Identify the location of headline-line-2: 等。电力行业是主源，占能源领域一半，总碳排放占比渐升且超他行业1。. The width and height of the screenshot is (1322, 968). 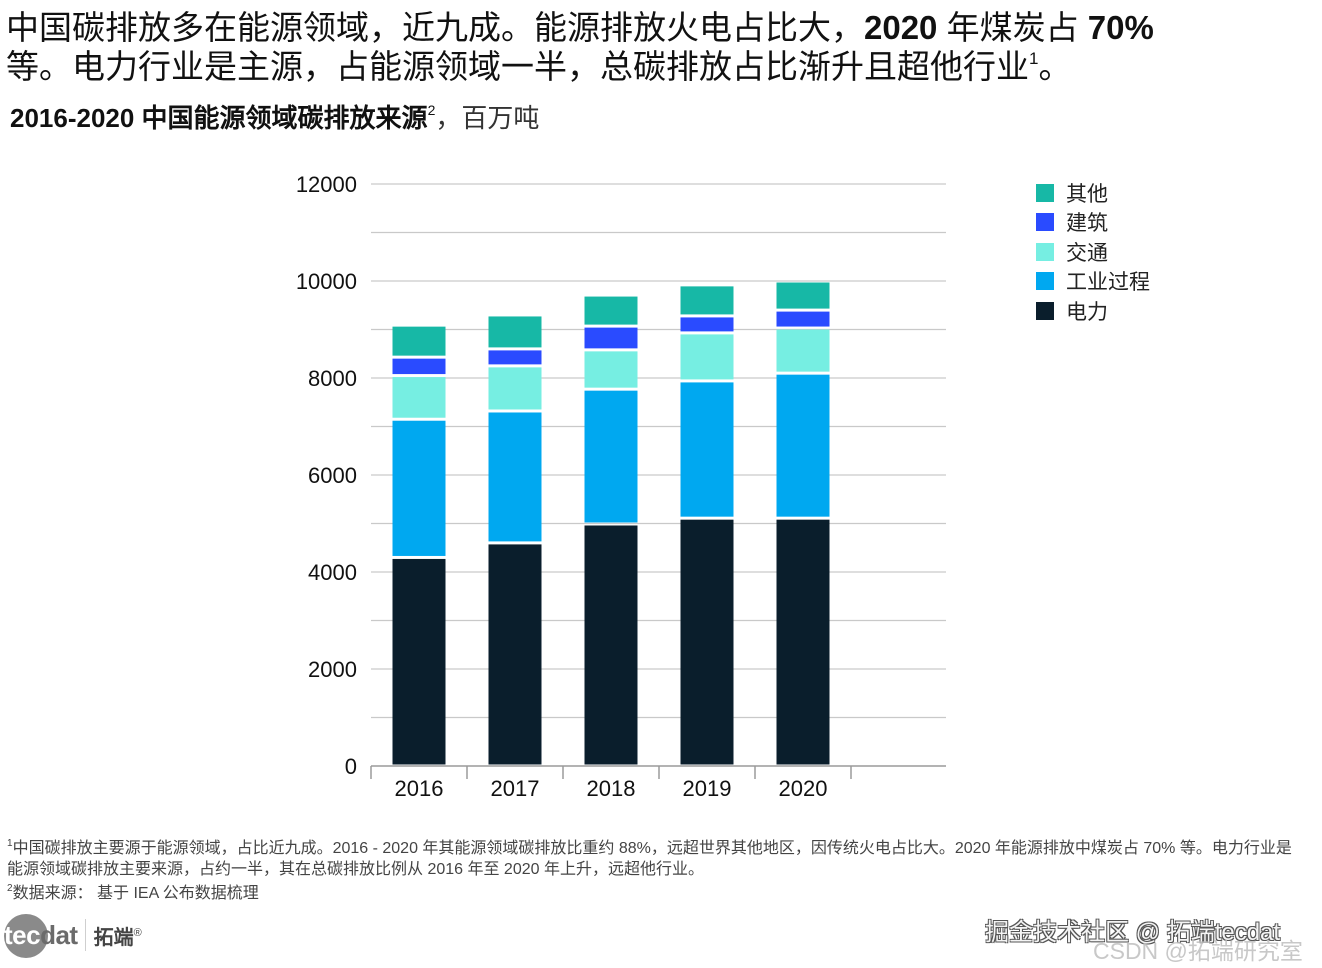
(656, 66).